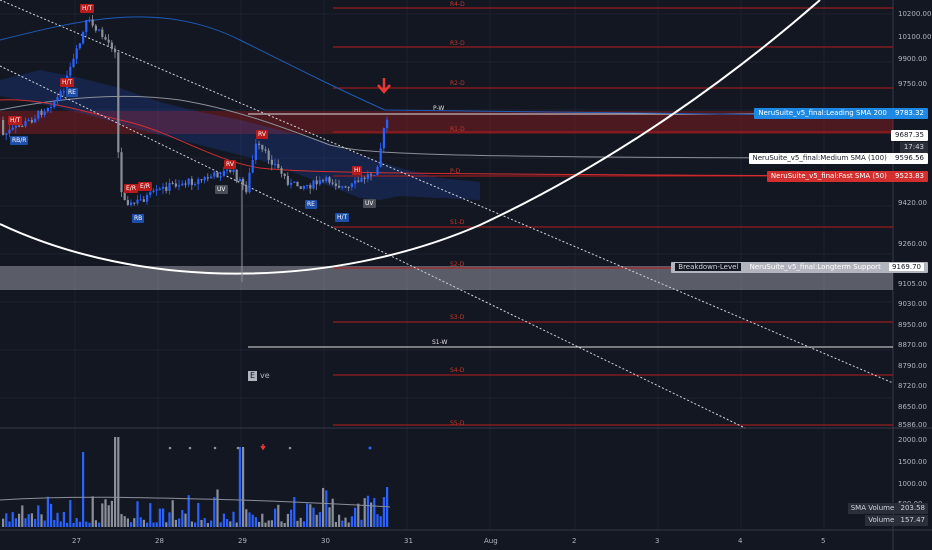 The image size is (932, 550). Describe the element at coordinates (357, 170) in the screenshot. I see `marker-hi: HI` at that location.